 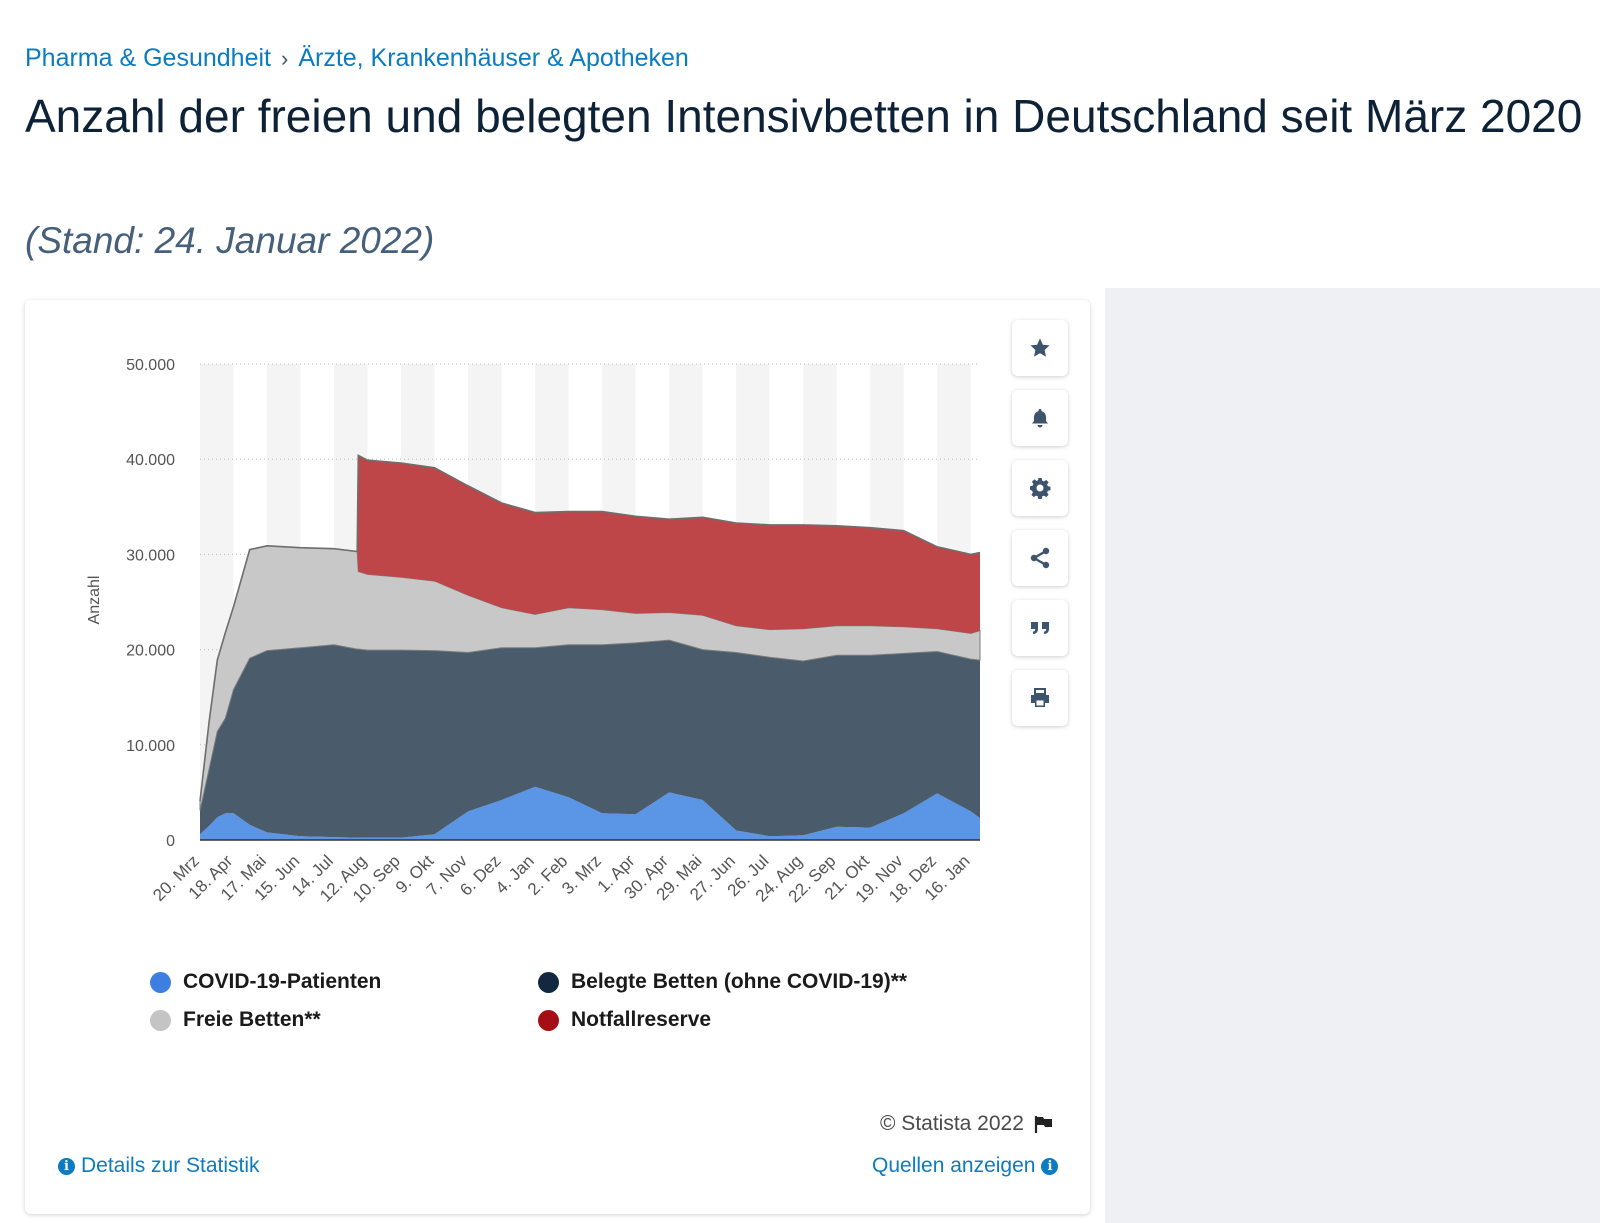 I want to click on copyright-text: © Statista 2022, so click(x=952, y=1123).